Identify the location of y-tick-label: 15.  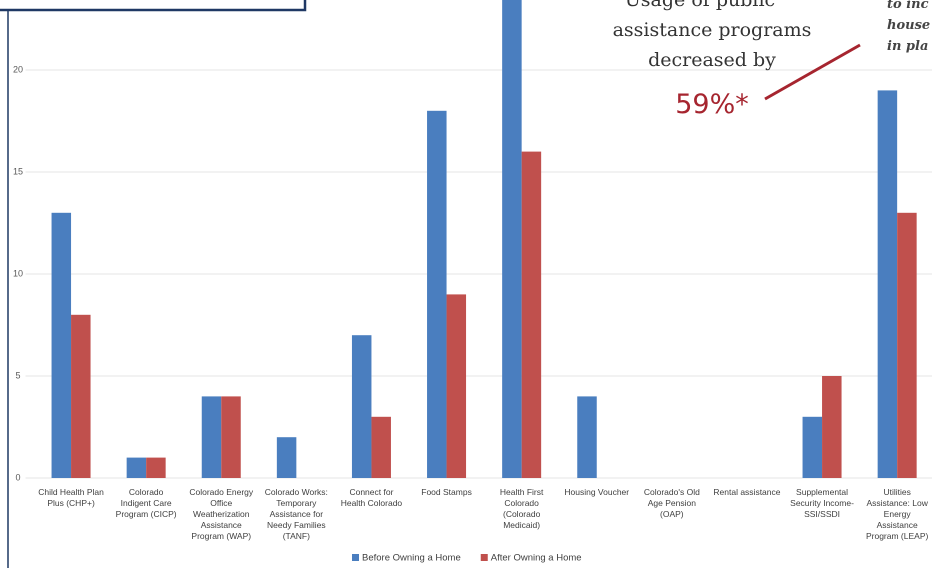
(18, 171).